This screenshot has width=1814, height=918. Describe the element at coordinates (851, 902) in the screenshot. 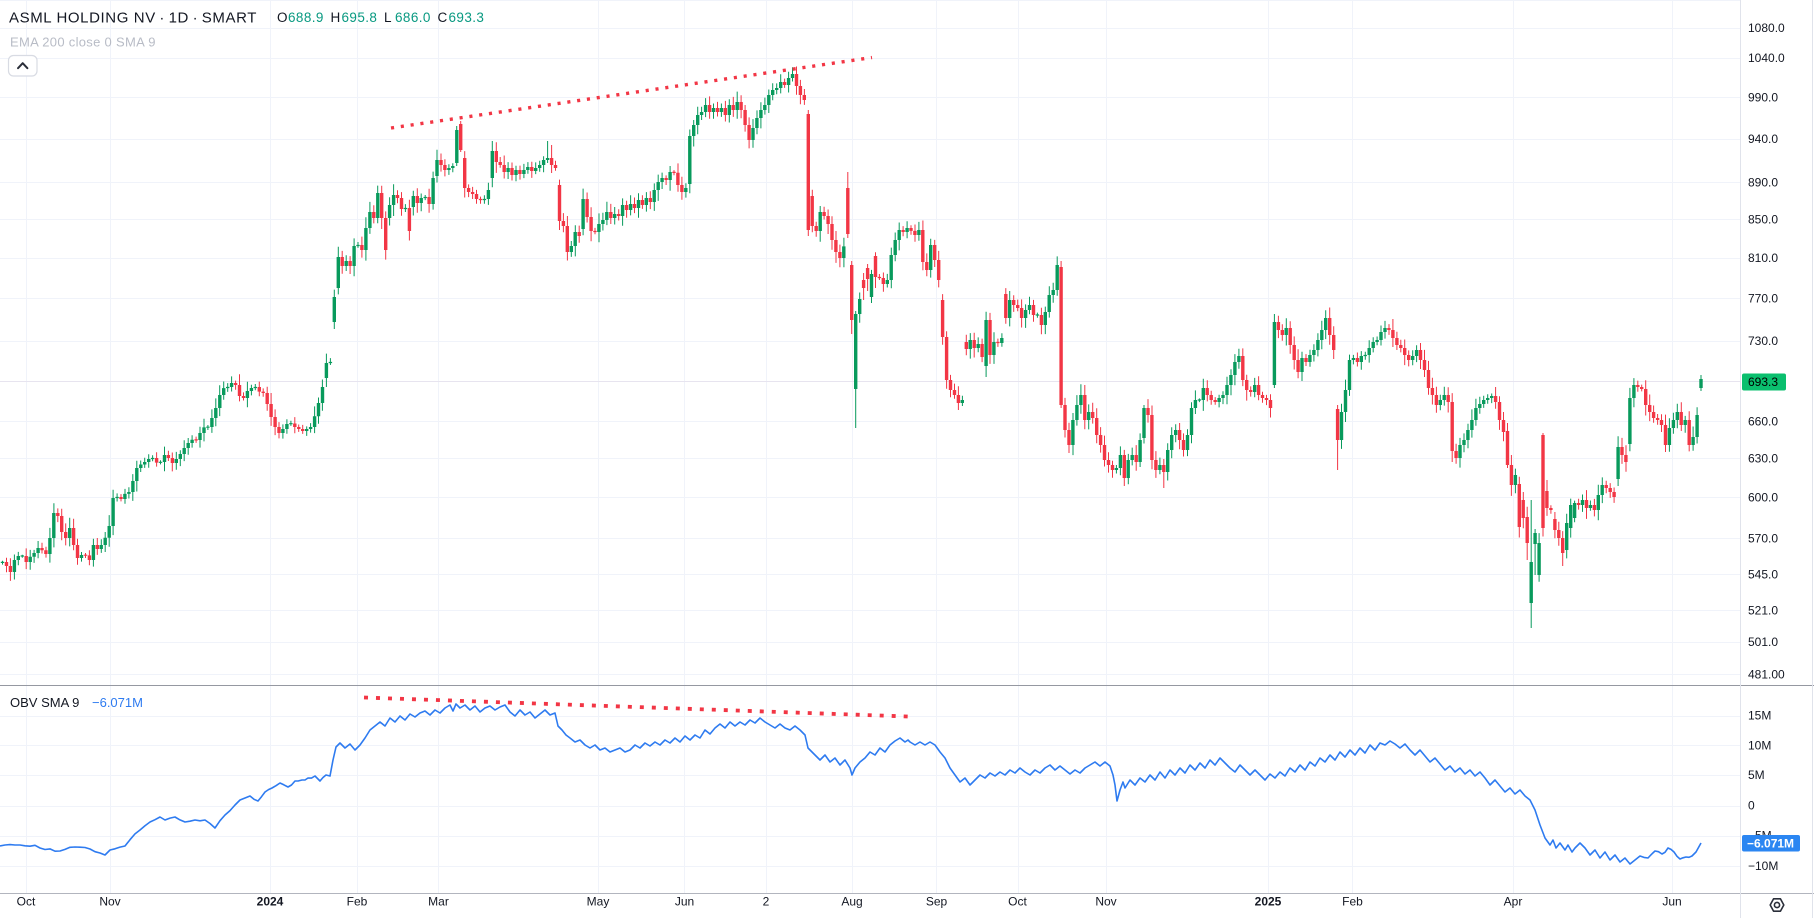

I see `svg-text: Aug` at that location.